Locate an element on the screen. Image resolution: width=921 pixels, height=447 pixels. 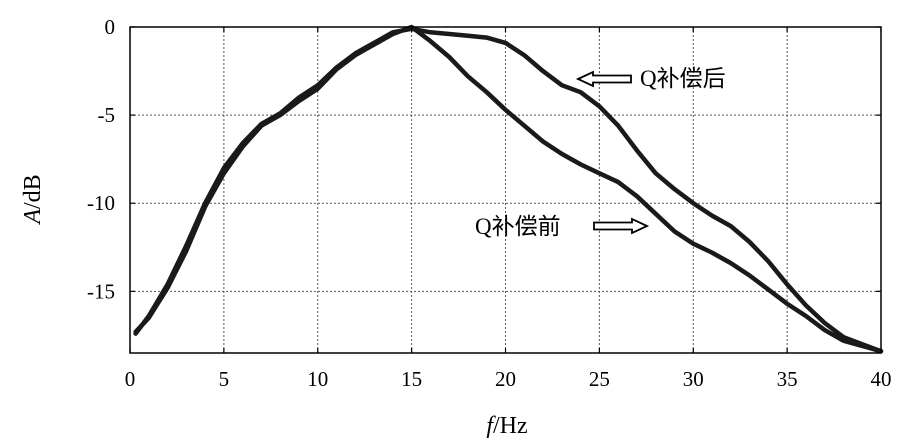
y-tick-label: -5 is located at coordinates (107, 115).